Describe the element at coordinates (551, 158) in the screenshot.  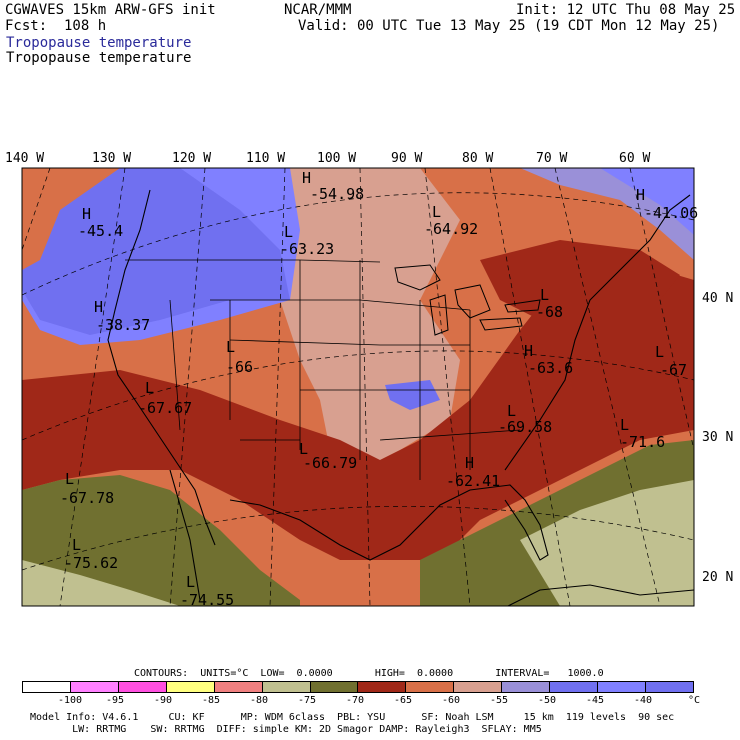
I see `lon-label: 70 W` at that location.